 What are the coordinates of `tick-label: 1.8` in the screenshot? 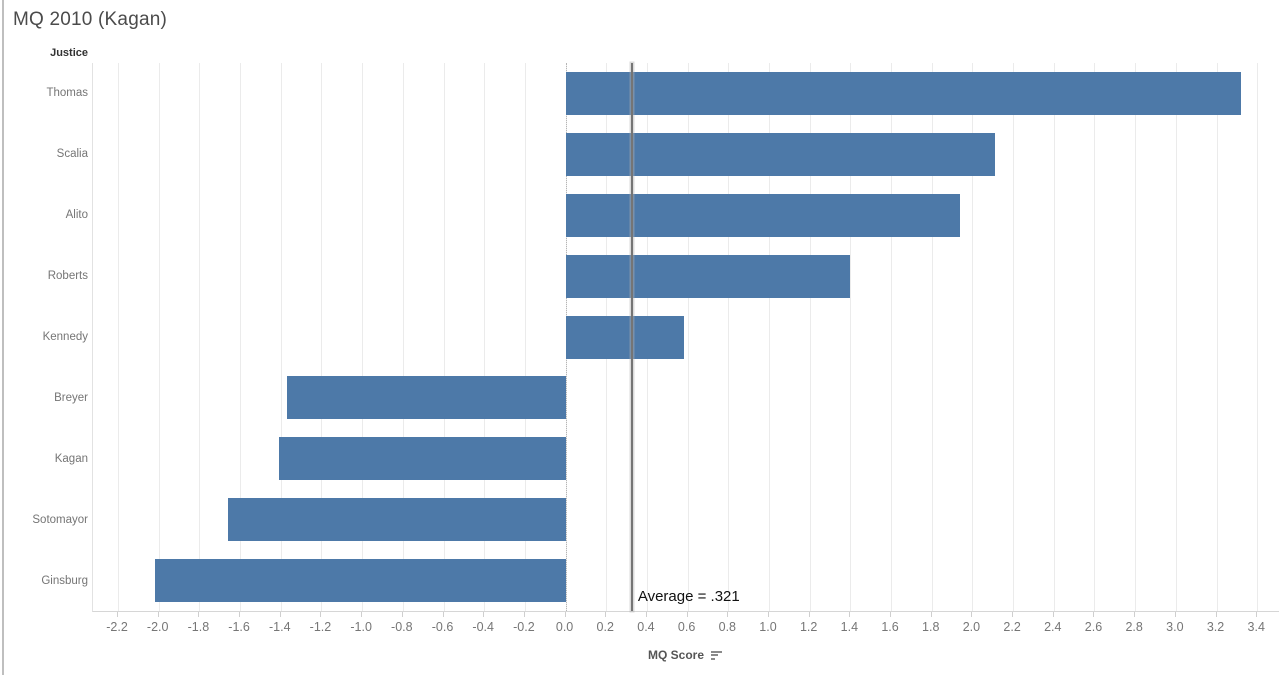 It's located at (931, 627).